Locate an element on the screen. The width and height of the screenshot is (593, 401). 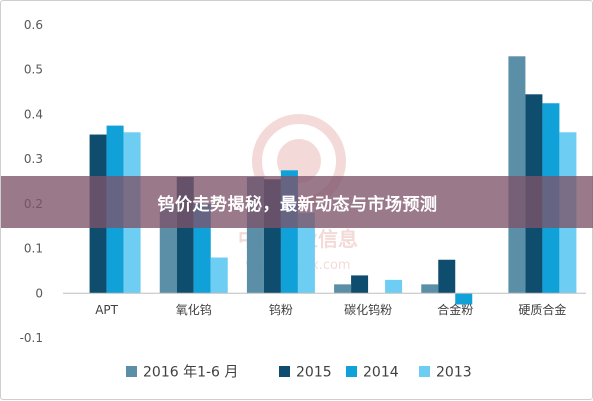
title-banner: 钨价走势揭秘，最新动态与市场预测 is located at coordinates (297, 202).